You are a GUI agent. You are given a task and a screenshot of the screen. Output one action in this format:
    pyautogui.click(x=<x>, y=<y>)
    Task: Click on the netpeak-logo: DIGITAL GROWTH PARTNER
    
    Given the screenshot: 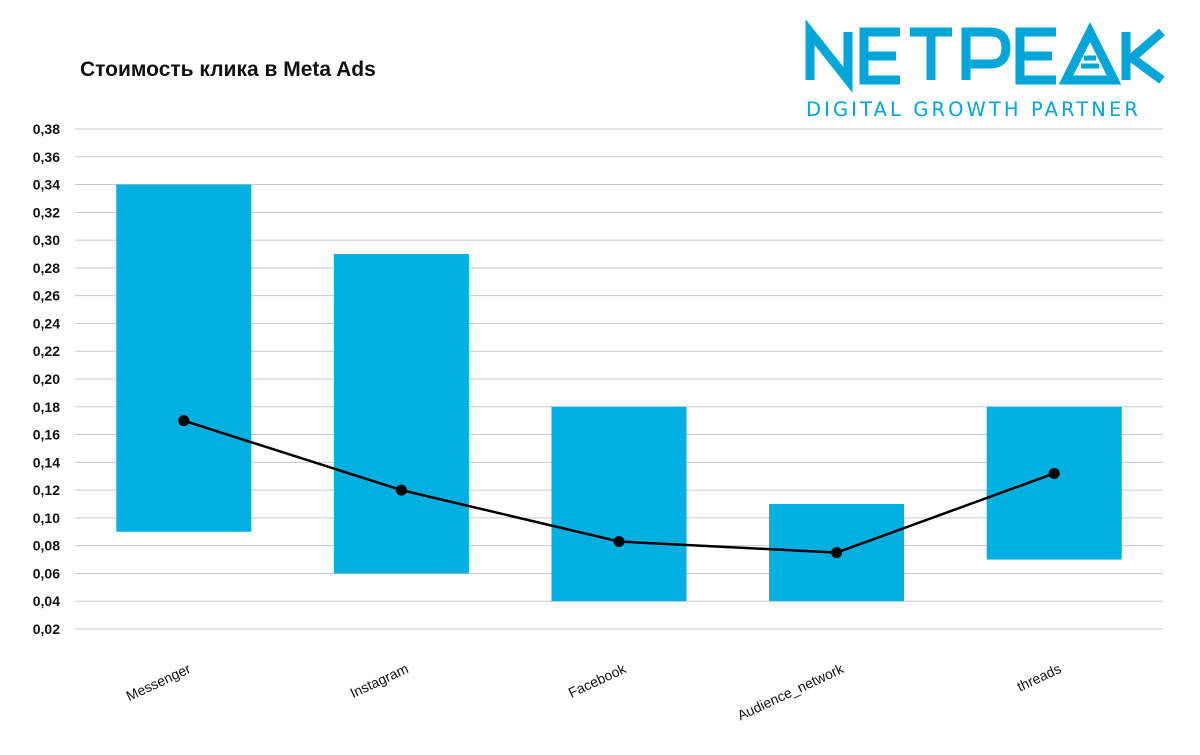 What is the action you would take?
    pyautogui.click(x=985, y=70)
    